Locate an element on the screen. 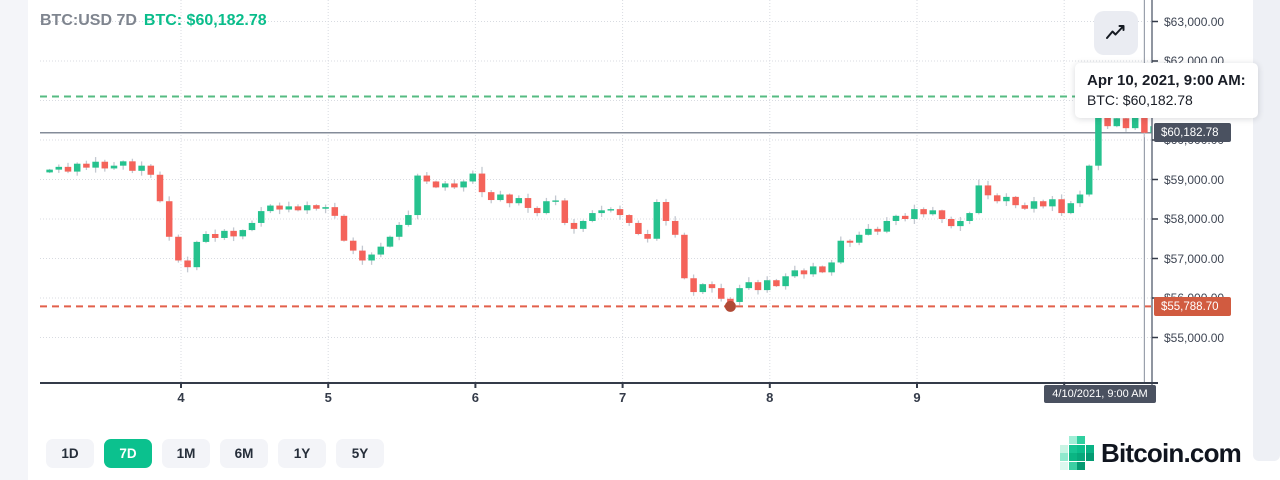 The height and width of the screenshot is (480, 1280). range-button-6m: 6M is located at coordinates (244, 453).